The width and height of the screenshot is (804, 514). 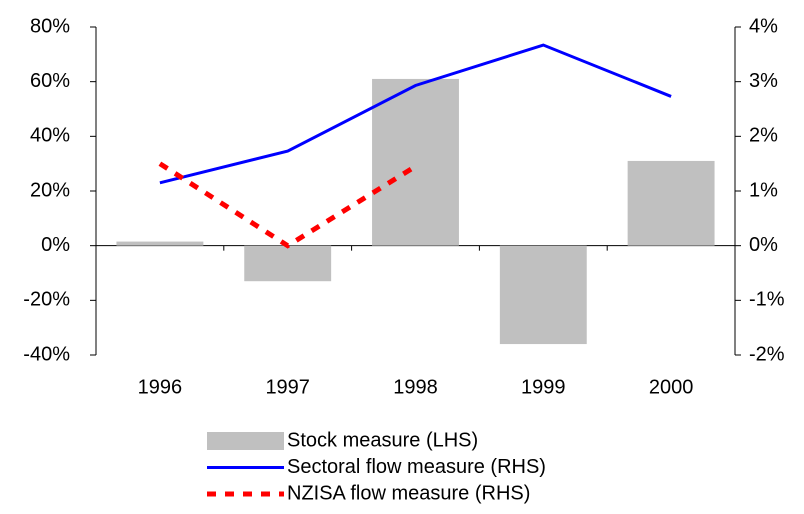 I want to click on y2-tick-label: 3%, so click(x=763, y=81).